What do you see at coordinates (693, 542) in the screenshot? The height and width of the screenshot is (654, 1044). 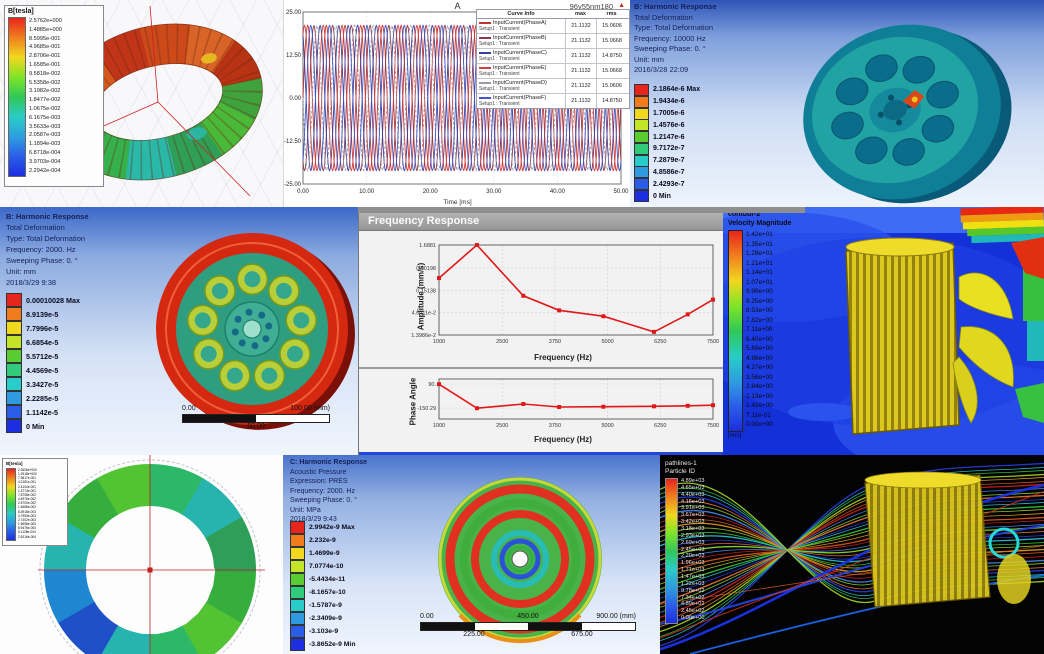 I see `legend-value: 2.69e+03` at bounding box center [693, 542].